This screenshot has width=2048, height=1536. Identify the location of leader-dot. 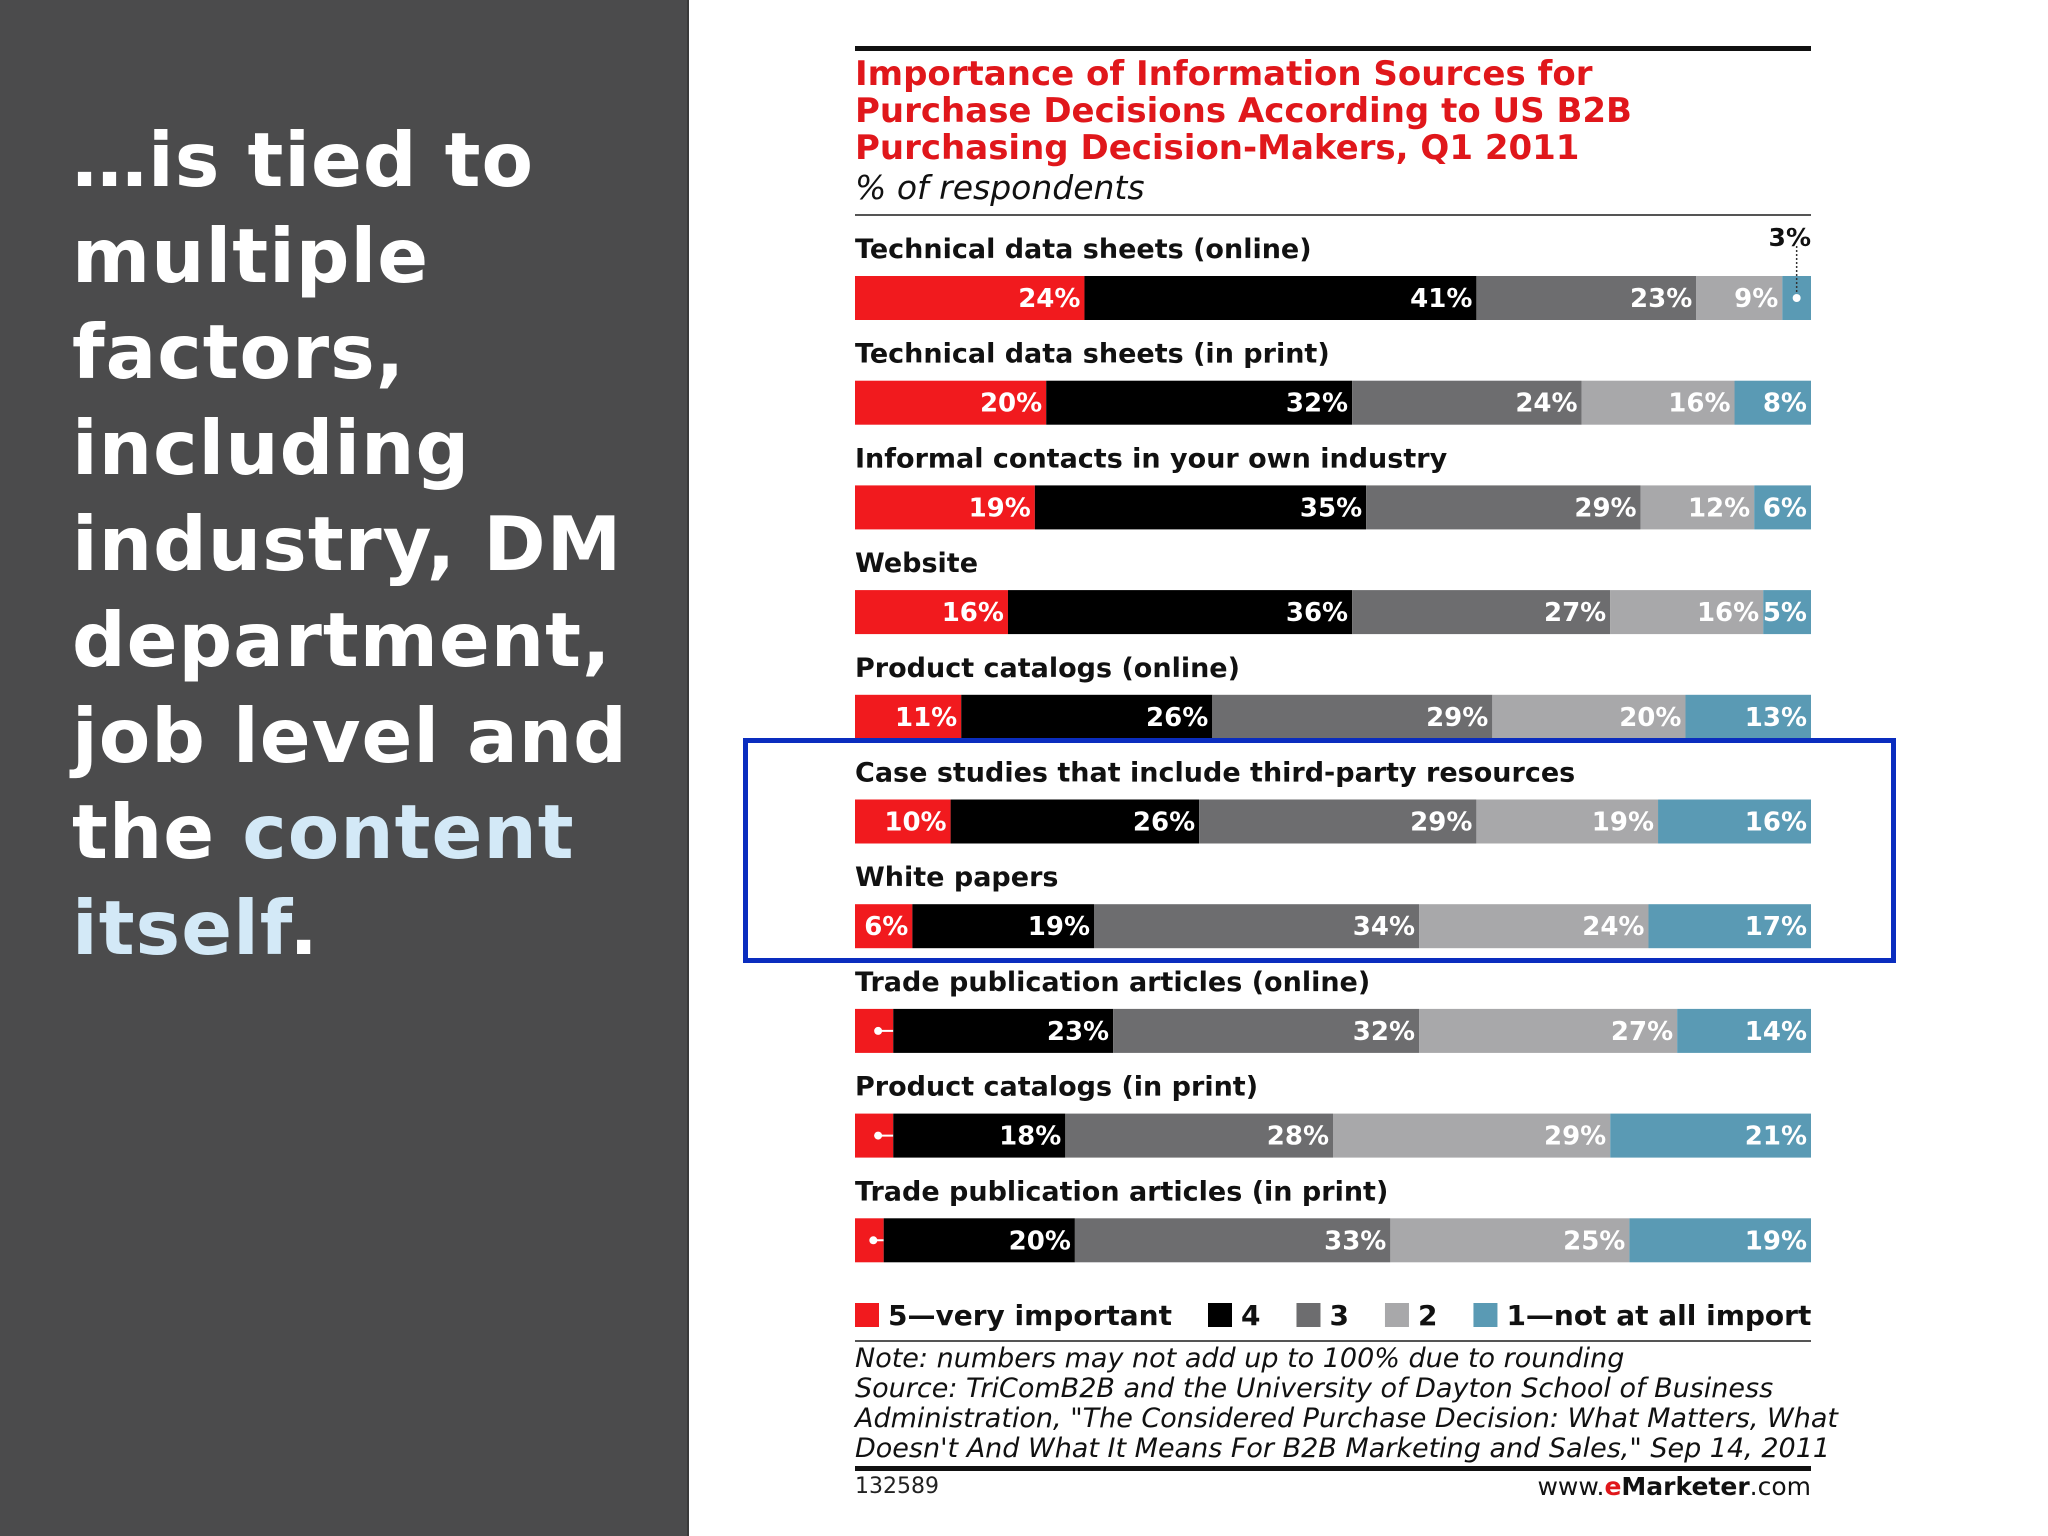
(1796, 298).